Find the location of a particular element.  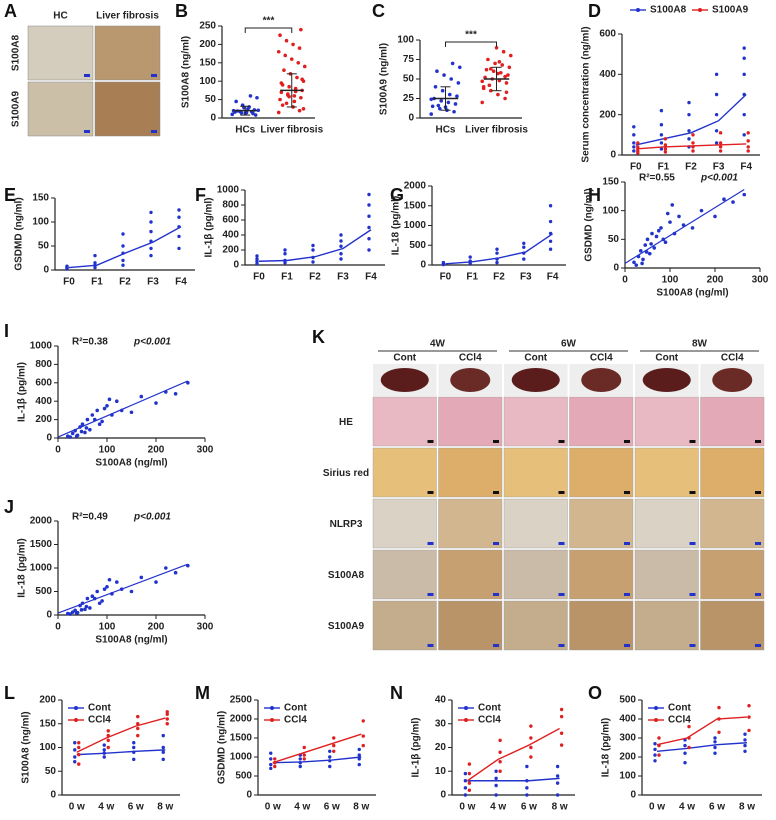

x-tick-label: 100 is located at coordinates (107, 450).